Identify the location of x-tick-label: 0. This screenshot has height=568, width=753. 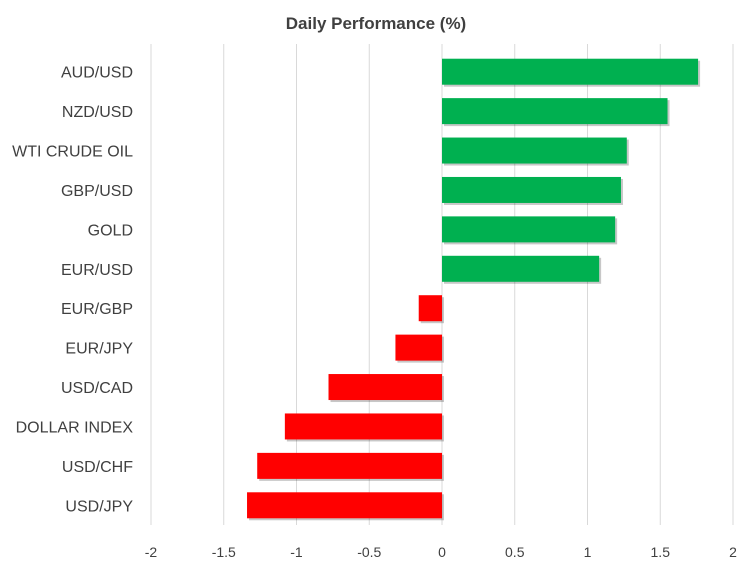
(442, 552).